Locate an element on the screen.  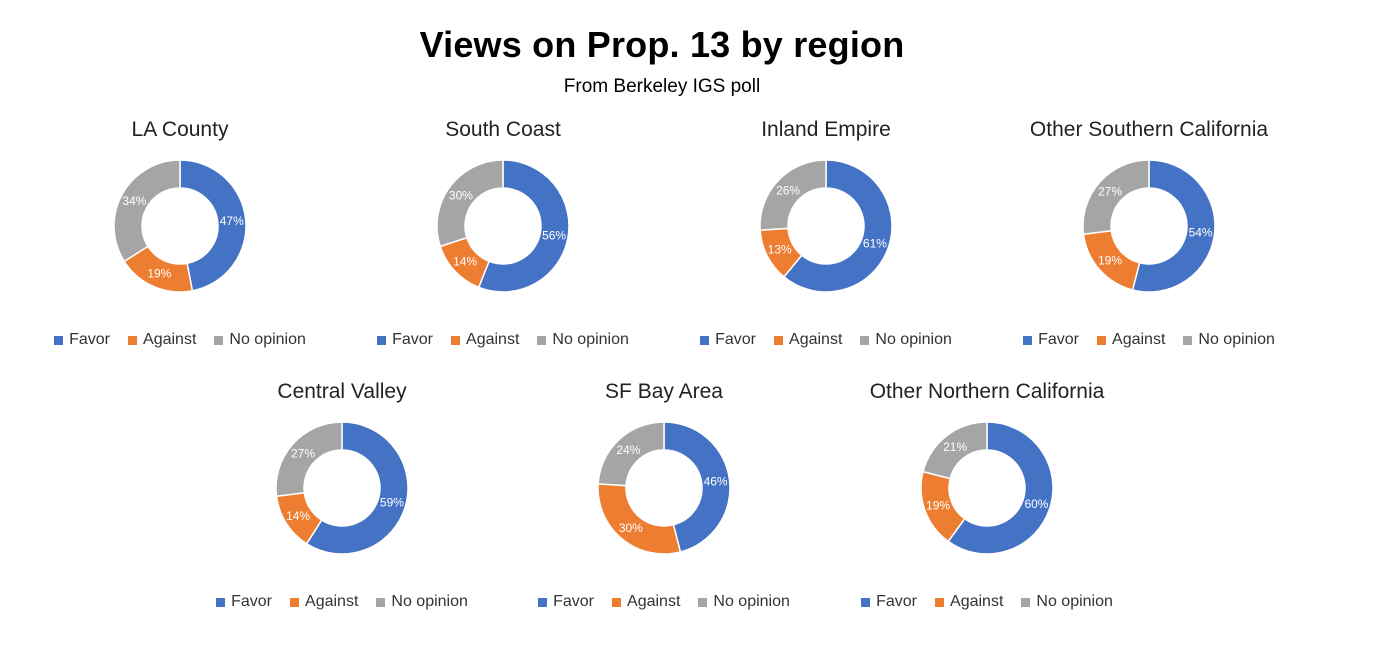
donut-chart: 54% 19% 27% is located at coordinates (1149, 226).